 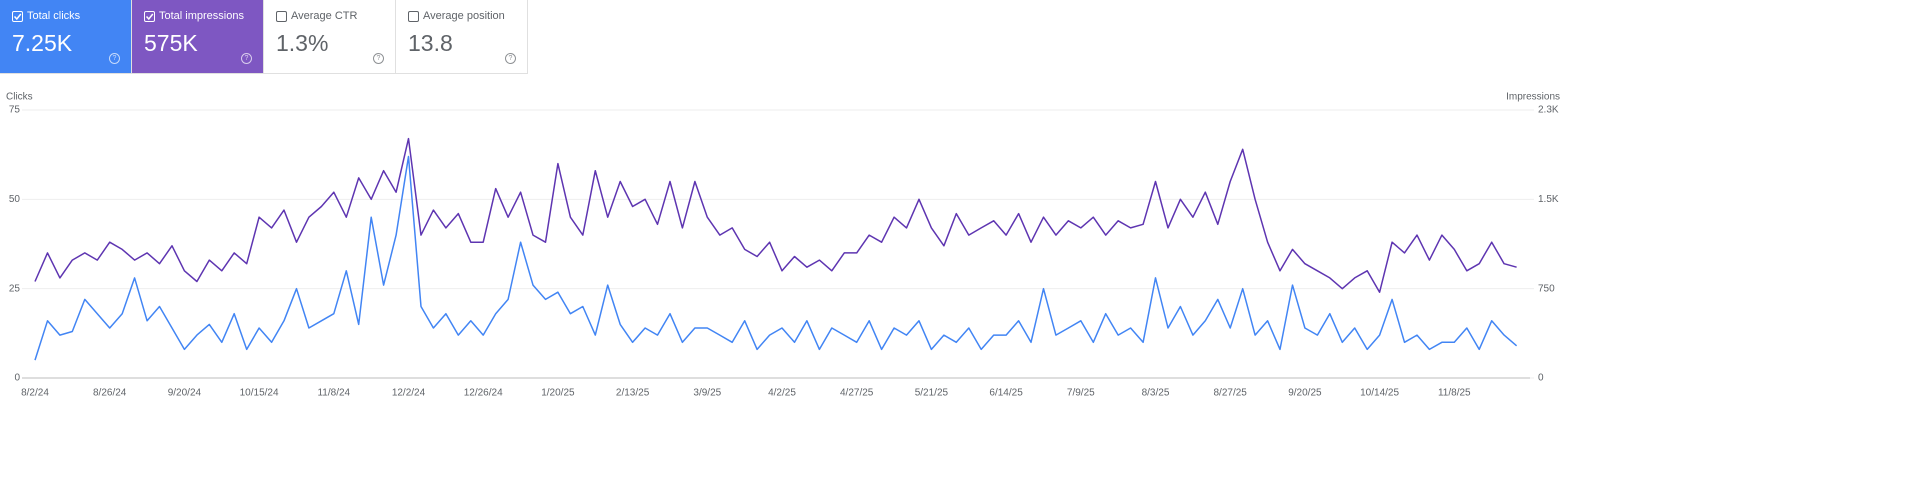 What do you see at coordinates (42, 43) in the screenshot?
I see `card-value: 7.25K` at bounding box center [42, 43].